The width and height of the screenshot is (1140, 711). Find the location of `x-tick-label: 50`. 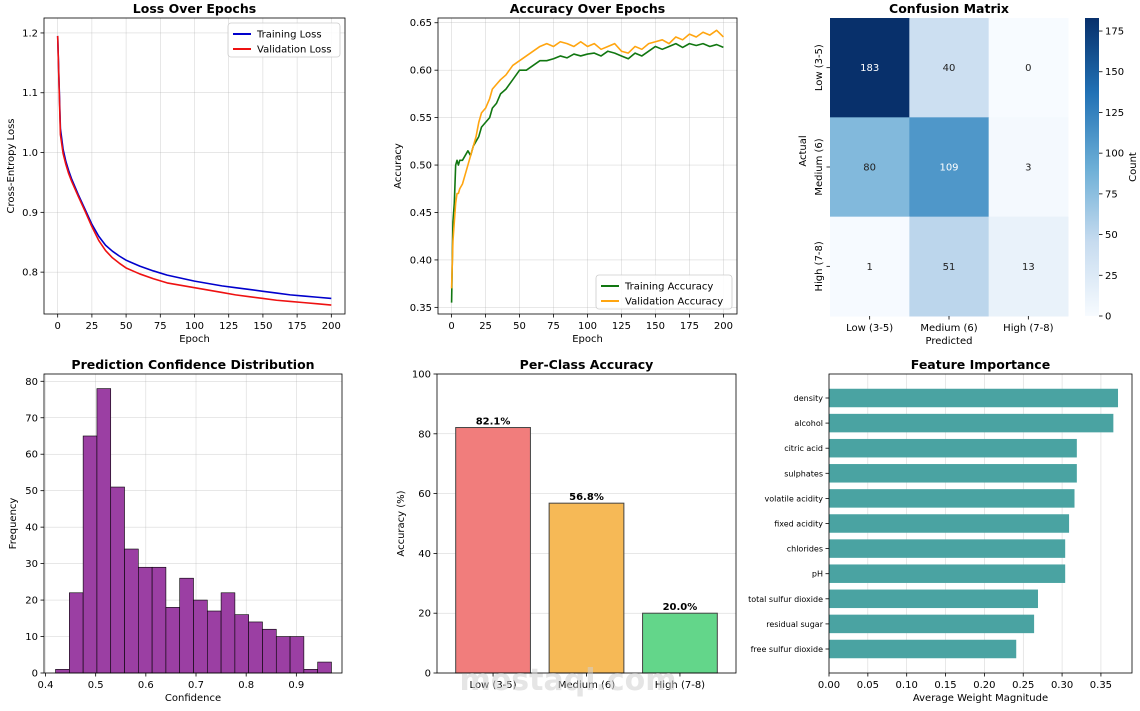

x-tick-label: 50 is located at coordinates (126, 326).